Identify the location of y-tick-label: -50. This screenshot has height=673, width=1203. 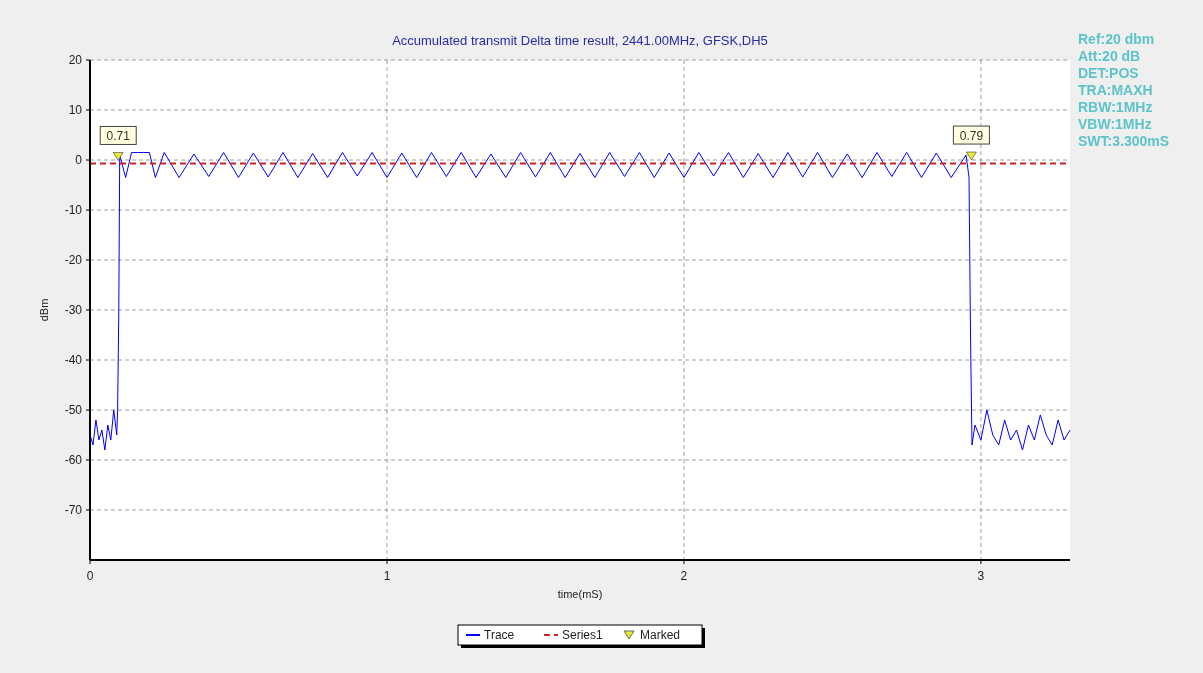
(73, 410).